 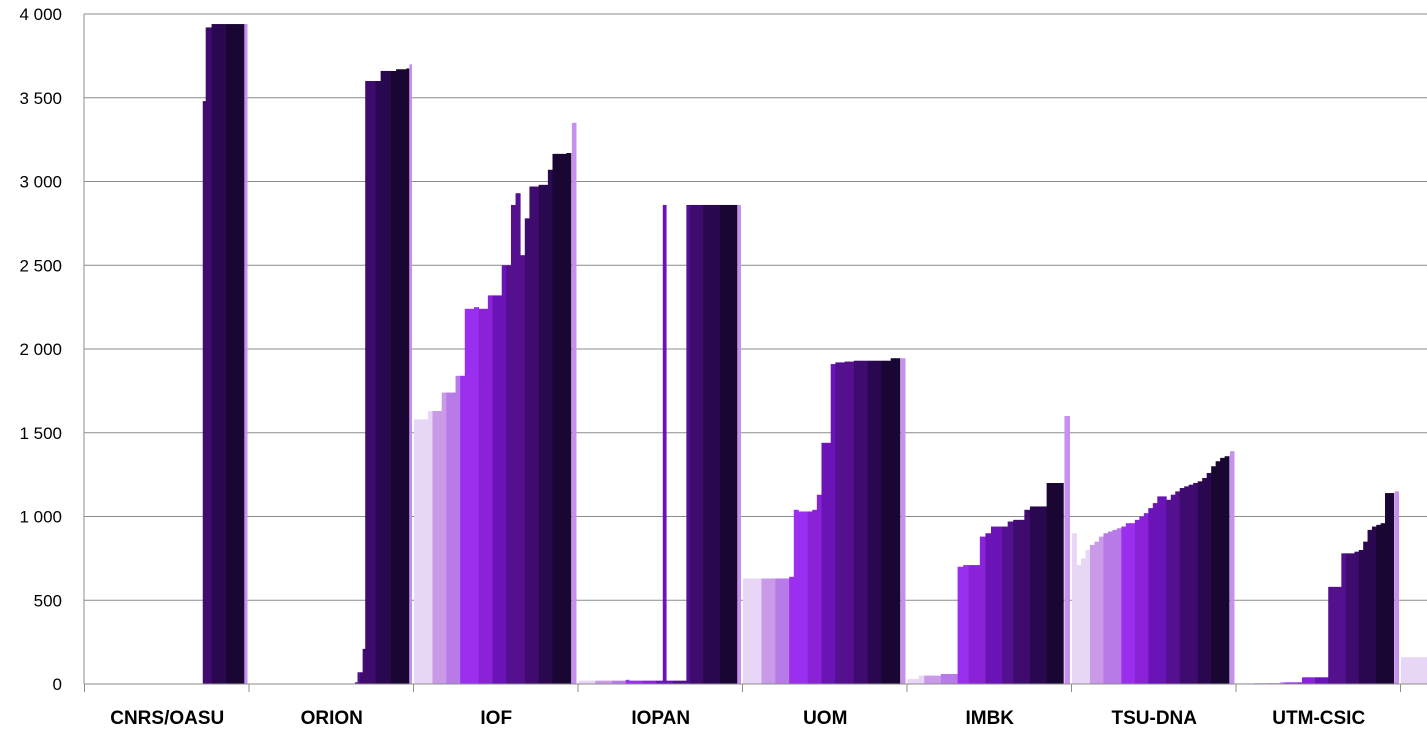 What do you see at coordinates (48, 600) in the screenshot?
I see `y-tick-label: 500` at bounding box center [48, 600].